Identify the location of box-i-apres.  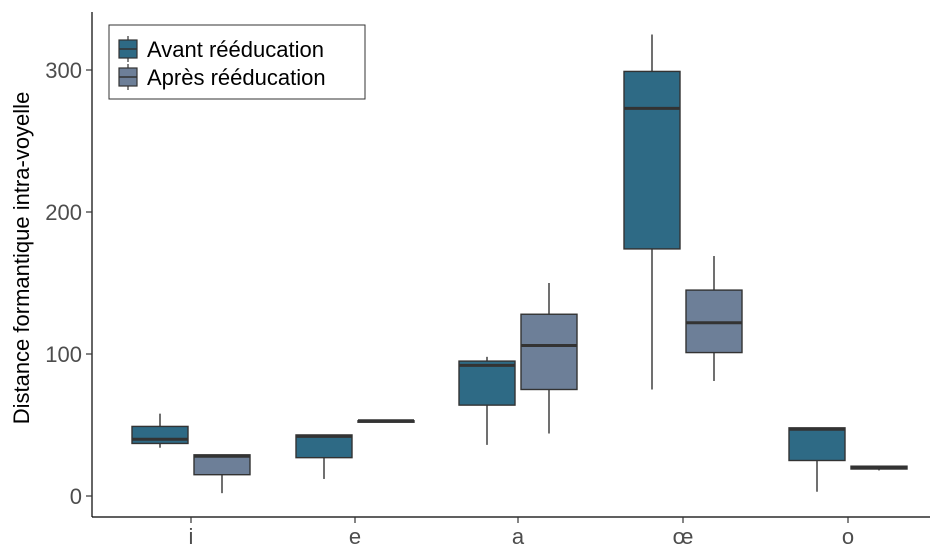
(222, 474).